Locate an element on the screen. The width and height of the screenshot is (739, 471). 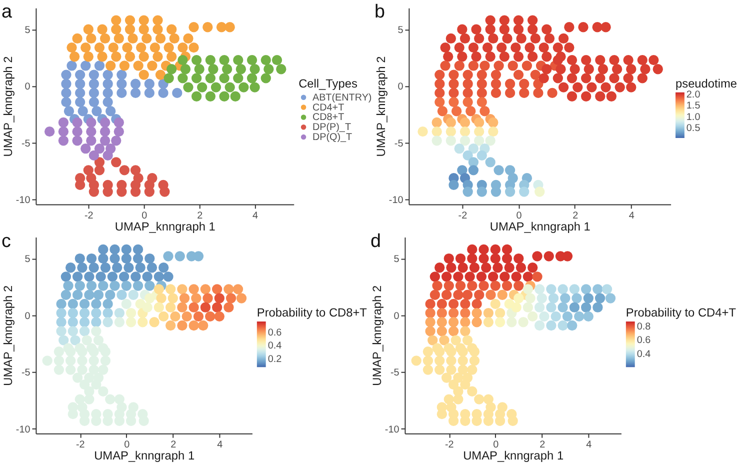
color-bar-label: 0.8 is located at coordinates (644, 326).